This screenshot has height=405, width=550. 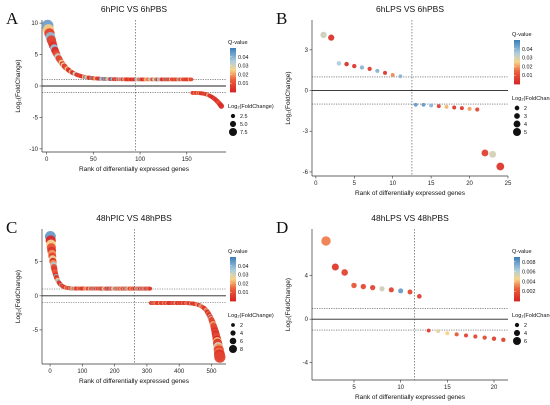 What do you see at coordinates (306, 132) in the screenshot?
I see `y-tick-label: -3` at bounding box center [306, 132].